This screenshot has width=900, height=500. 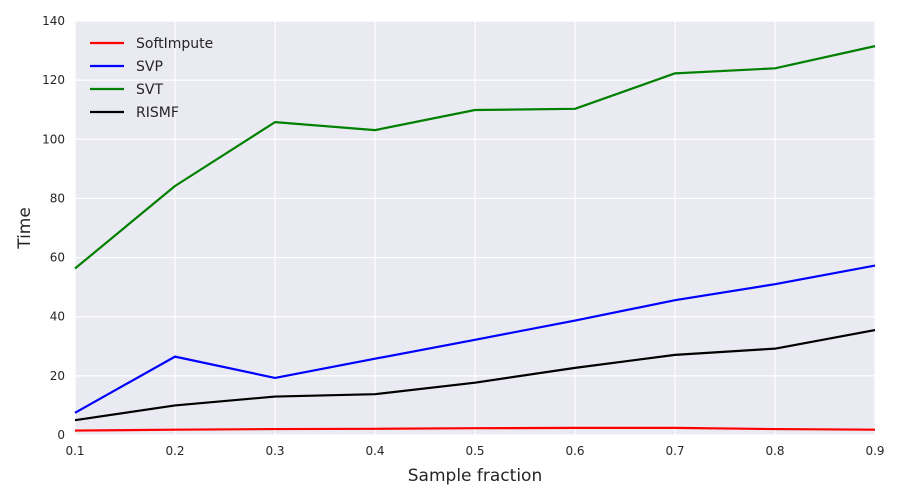 What do you see at coordinates (149, 67) in the screenshot?
I see `legend-label: SVP` at bounding box center [149, 67].